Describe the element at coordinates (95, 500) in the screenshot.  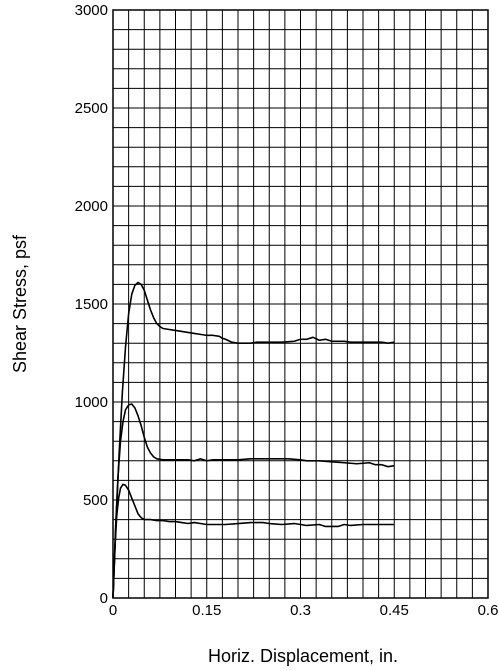
I see `y-tick-label: 500` at that location.